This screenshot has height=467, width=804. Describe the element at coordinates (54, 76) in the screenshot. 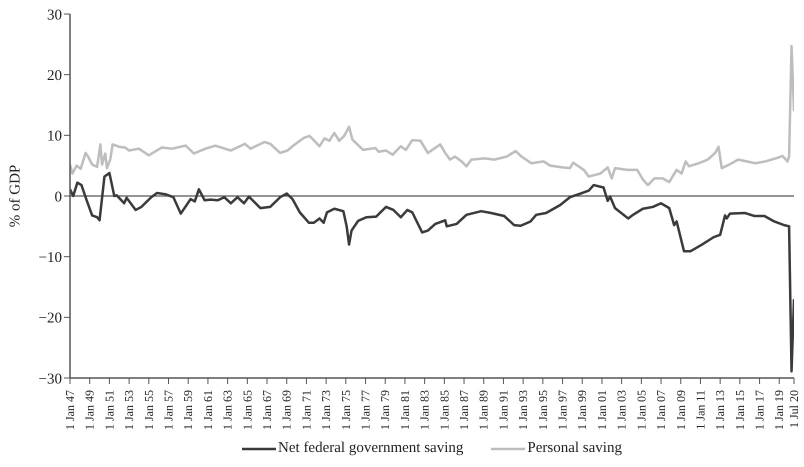

I see `y-tick-label: 20` at that location.